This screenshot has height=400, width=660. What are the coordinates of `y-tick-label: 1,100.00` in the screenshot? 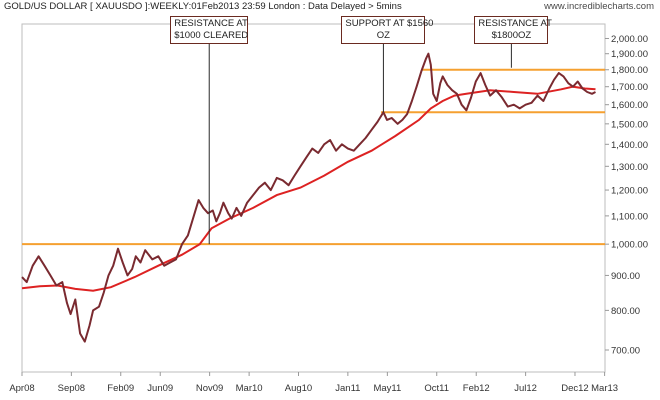 It's located at (629, 216).